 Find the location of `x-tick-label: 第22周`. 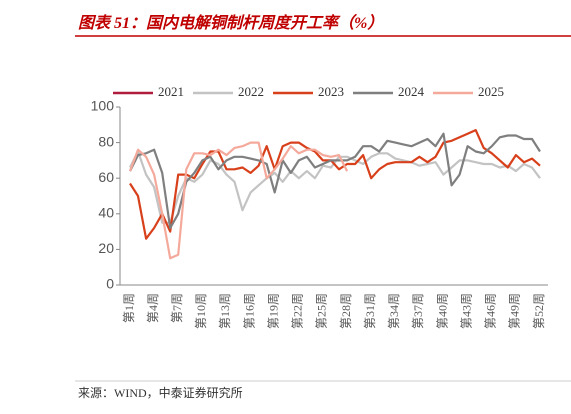

x-tick-label: 第22周 is located at coordinates (298, 311).